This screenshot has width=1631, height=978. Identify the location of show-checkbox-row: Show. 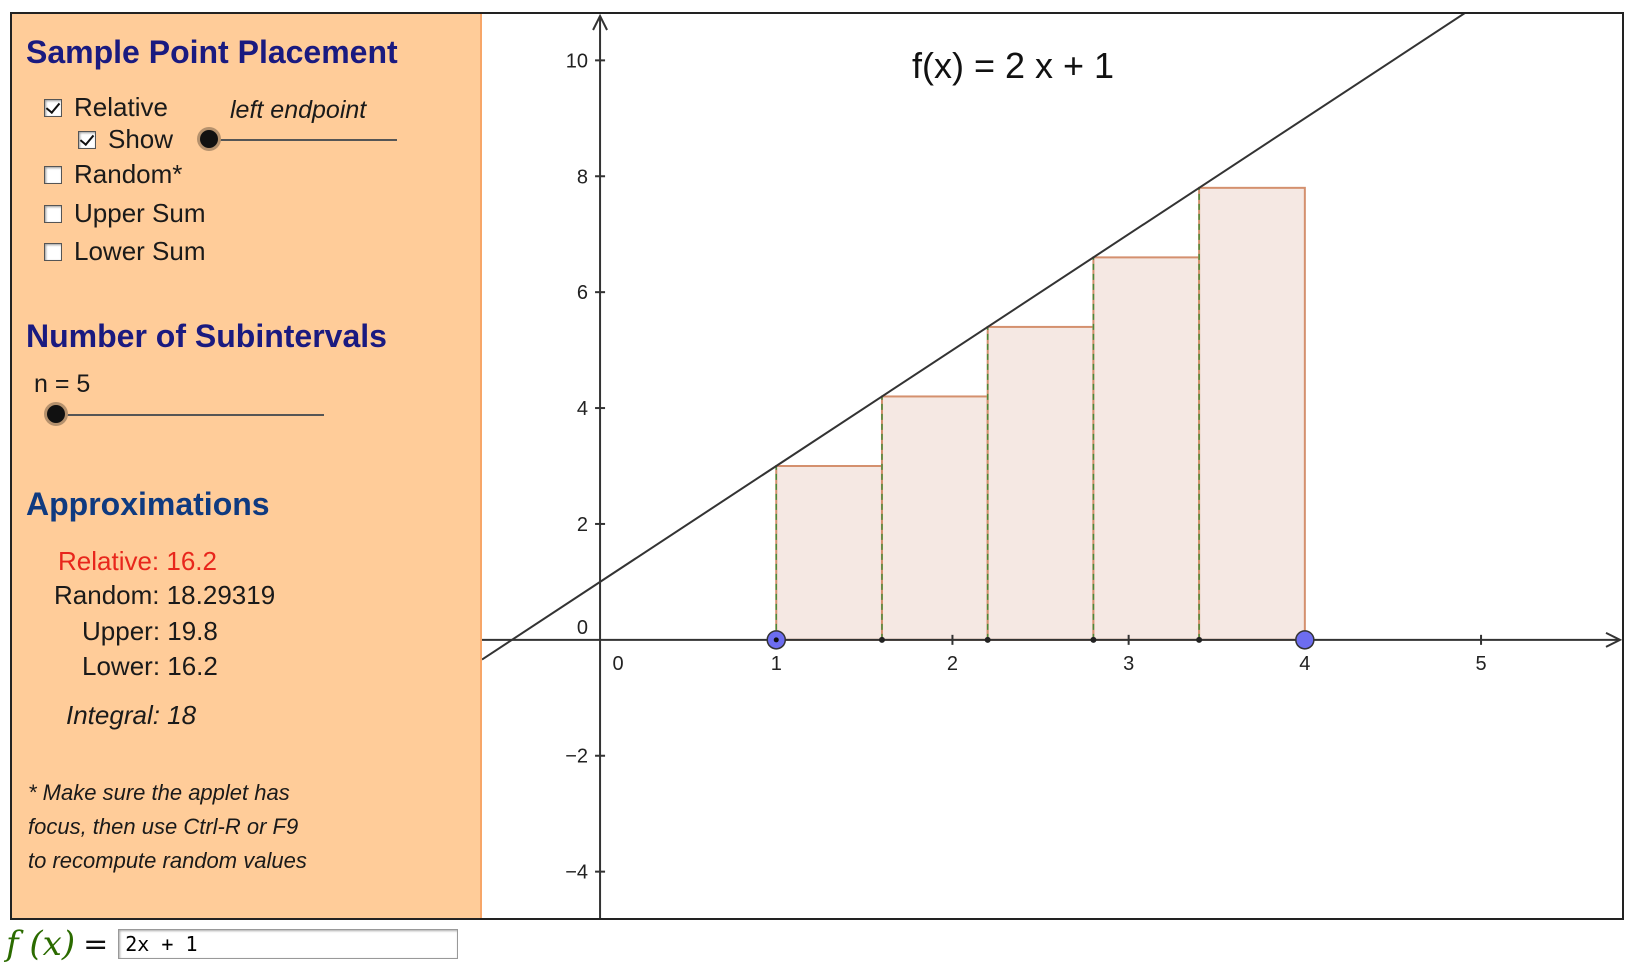
(125, 139).